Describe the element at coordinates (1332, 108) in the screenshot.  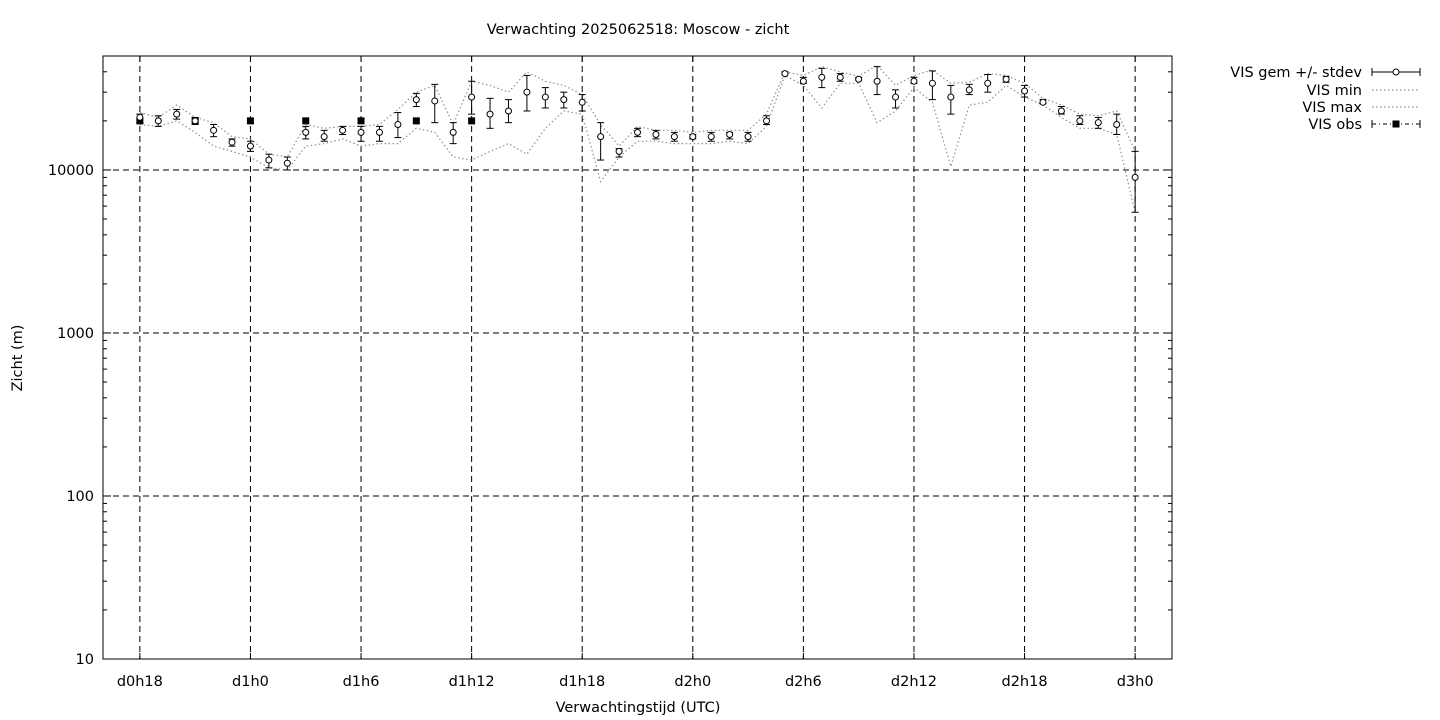
I see `legend-label: VIS max` at that location.